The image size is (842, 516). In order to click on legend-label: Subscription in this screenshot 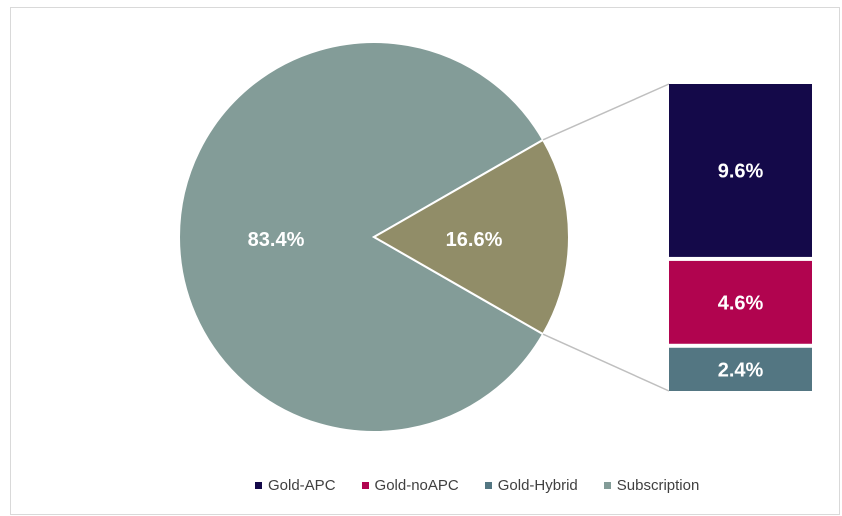, I will do `click(658, 485)`.